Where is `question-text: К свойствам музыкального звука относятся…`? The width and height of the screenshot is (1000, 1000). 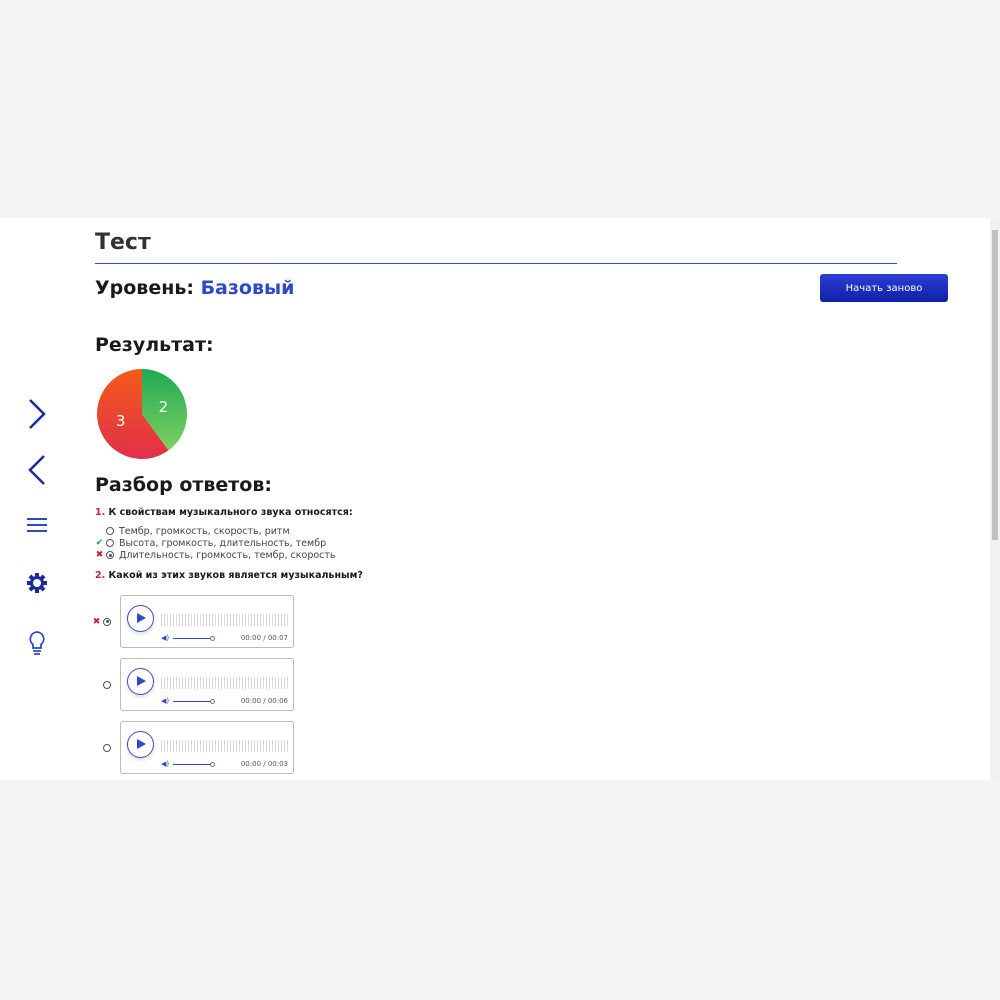 question-text: К свойствам музыкального звука относятся… is located at coordinates (230, 512).